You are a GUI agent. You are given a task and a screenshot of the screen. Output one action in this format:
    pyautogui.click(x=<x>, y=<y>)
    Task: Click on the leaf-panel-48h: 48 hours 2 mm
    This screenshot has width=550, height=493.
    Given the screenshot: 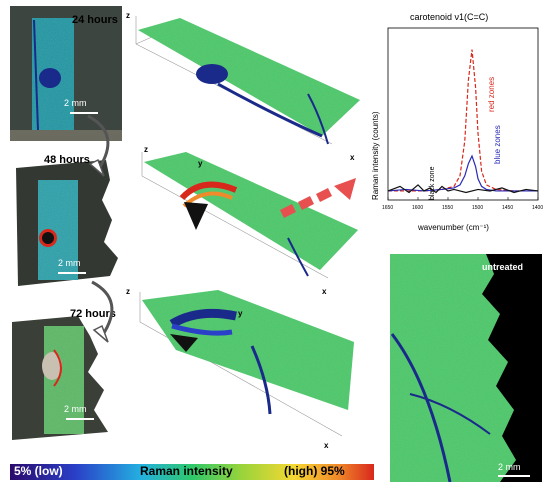 What is the action you would take?
    pyautogui.click(x=65, y=220)
    